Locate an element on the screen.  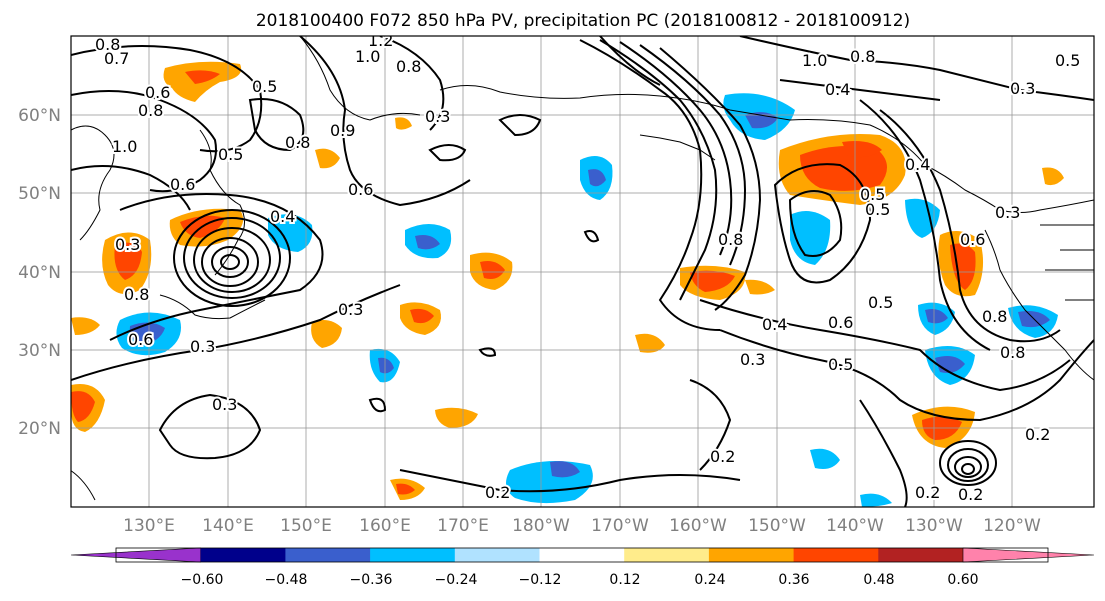
lat-label: 30°N is located at coordinates (39, 351).